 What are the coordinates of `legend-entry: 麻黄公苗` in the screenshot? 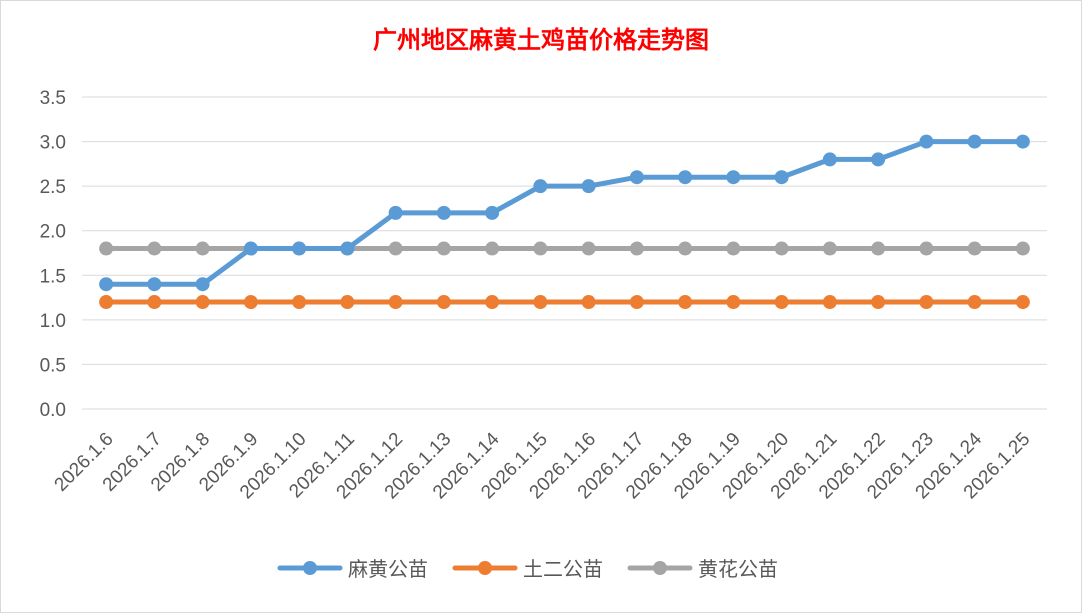 It's located at (352, 569).